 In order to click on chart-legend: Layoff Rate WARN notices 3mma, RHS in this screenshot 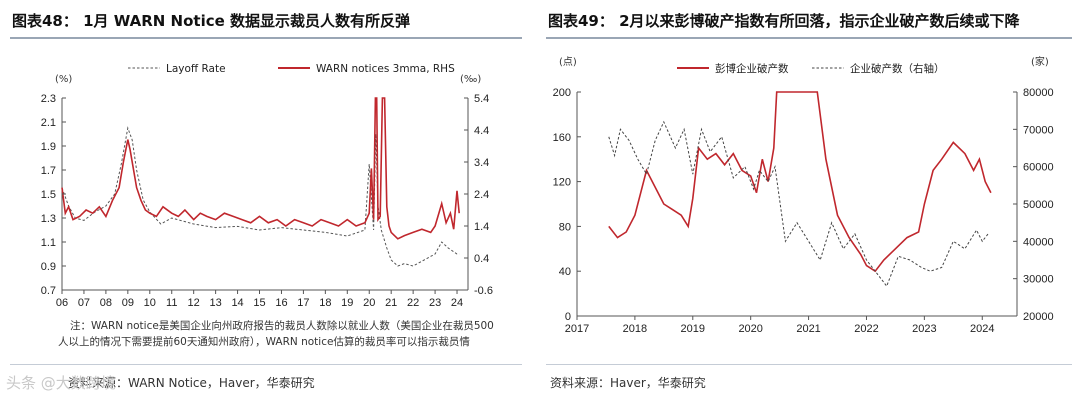, I will do `click(291, 69)`.